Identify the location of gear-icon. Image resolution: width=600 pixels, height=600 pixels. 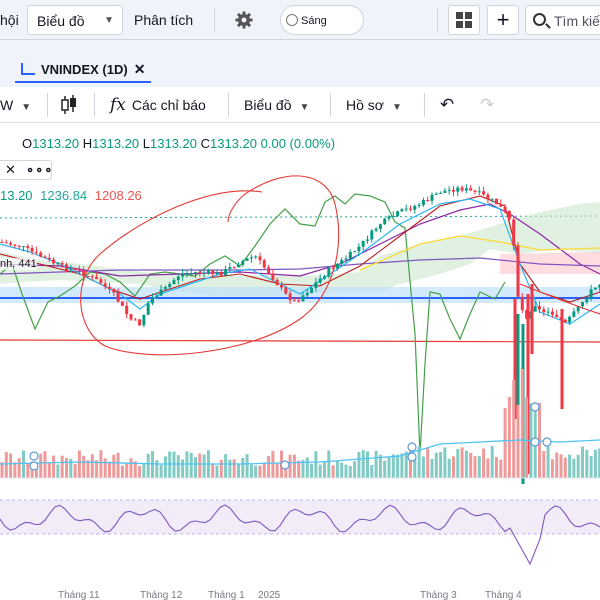
(244, 20).